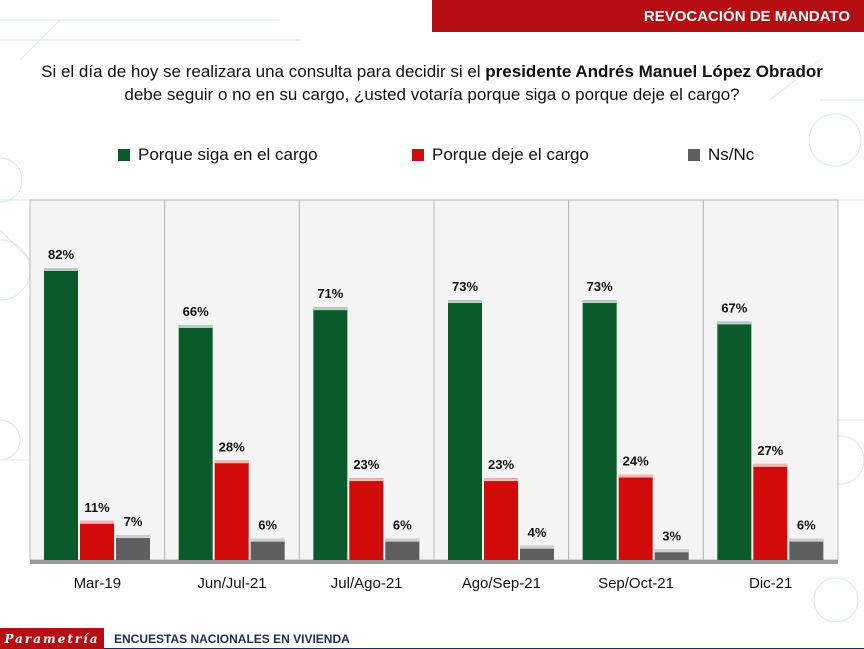 This screenshot has height=649, width=864. I want to click on category-label: Mar-19, so click(98, 583).